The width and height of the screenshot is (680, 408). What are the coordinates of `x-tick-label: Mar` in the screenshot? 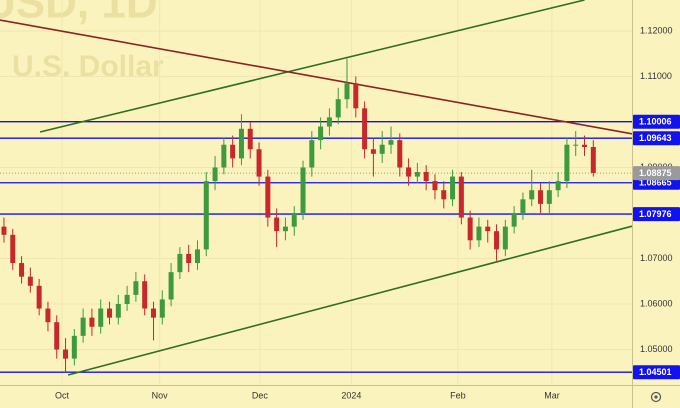 It's located at (552, 395).